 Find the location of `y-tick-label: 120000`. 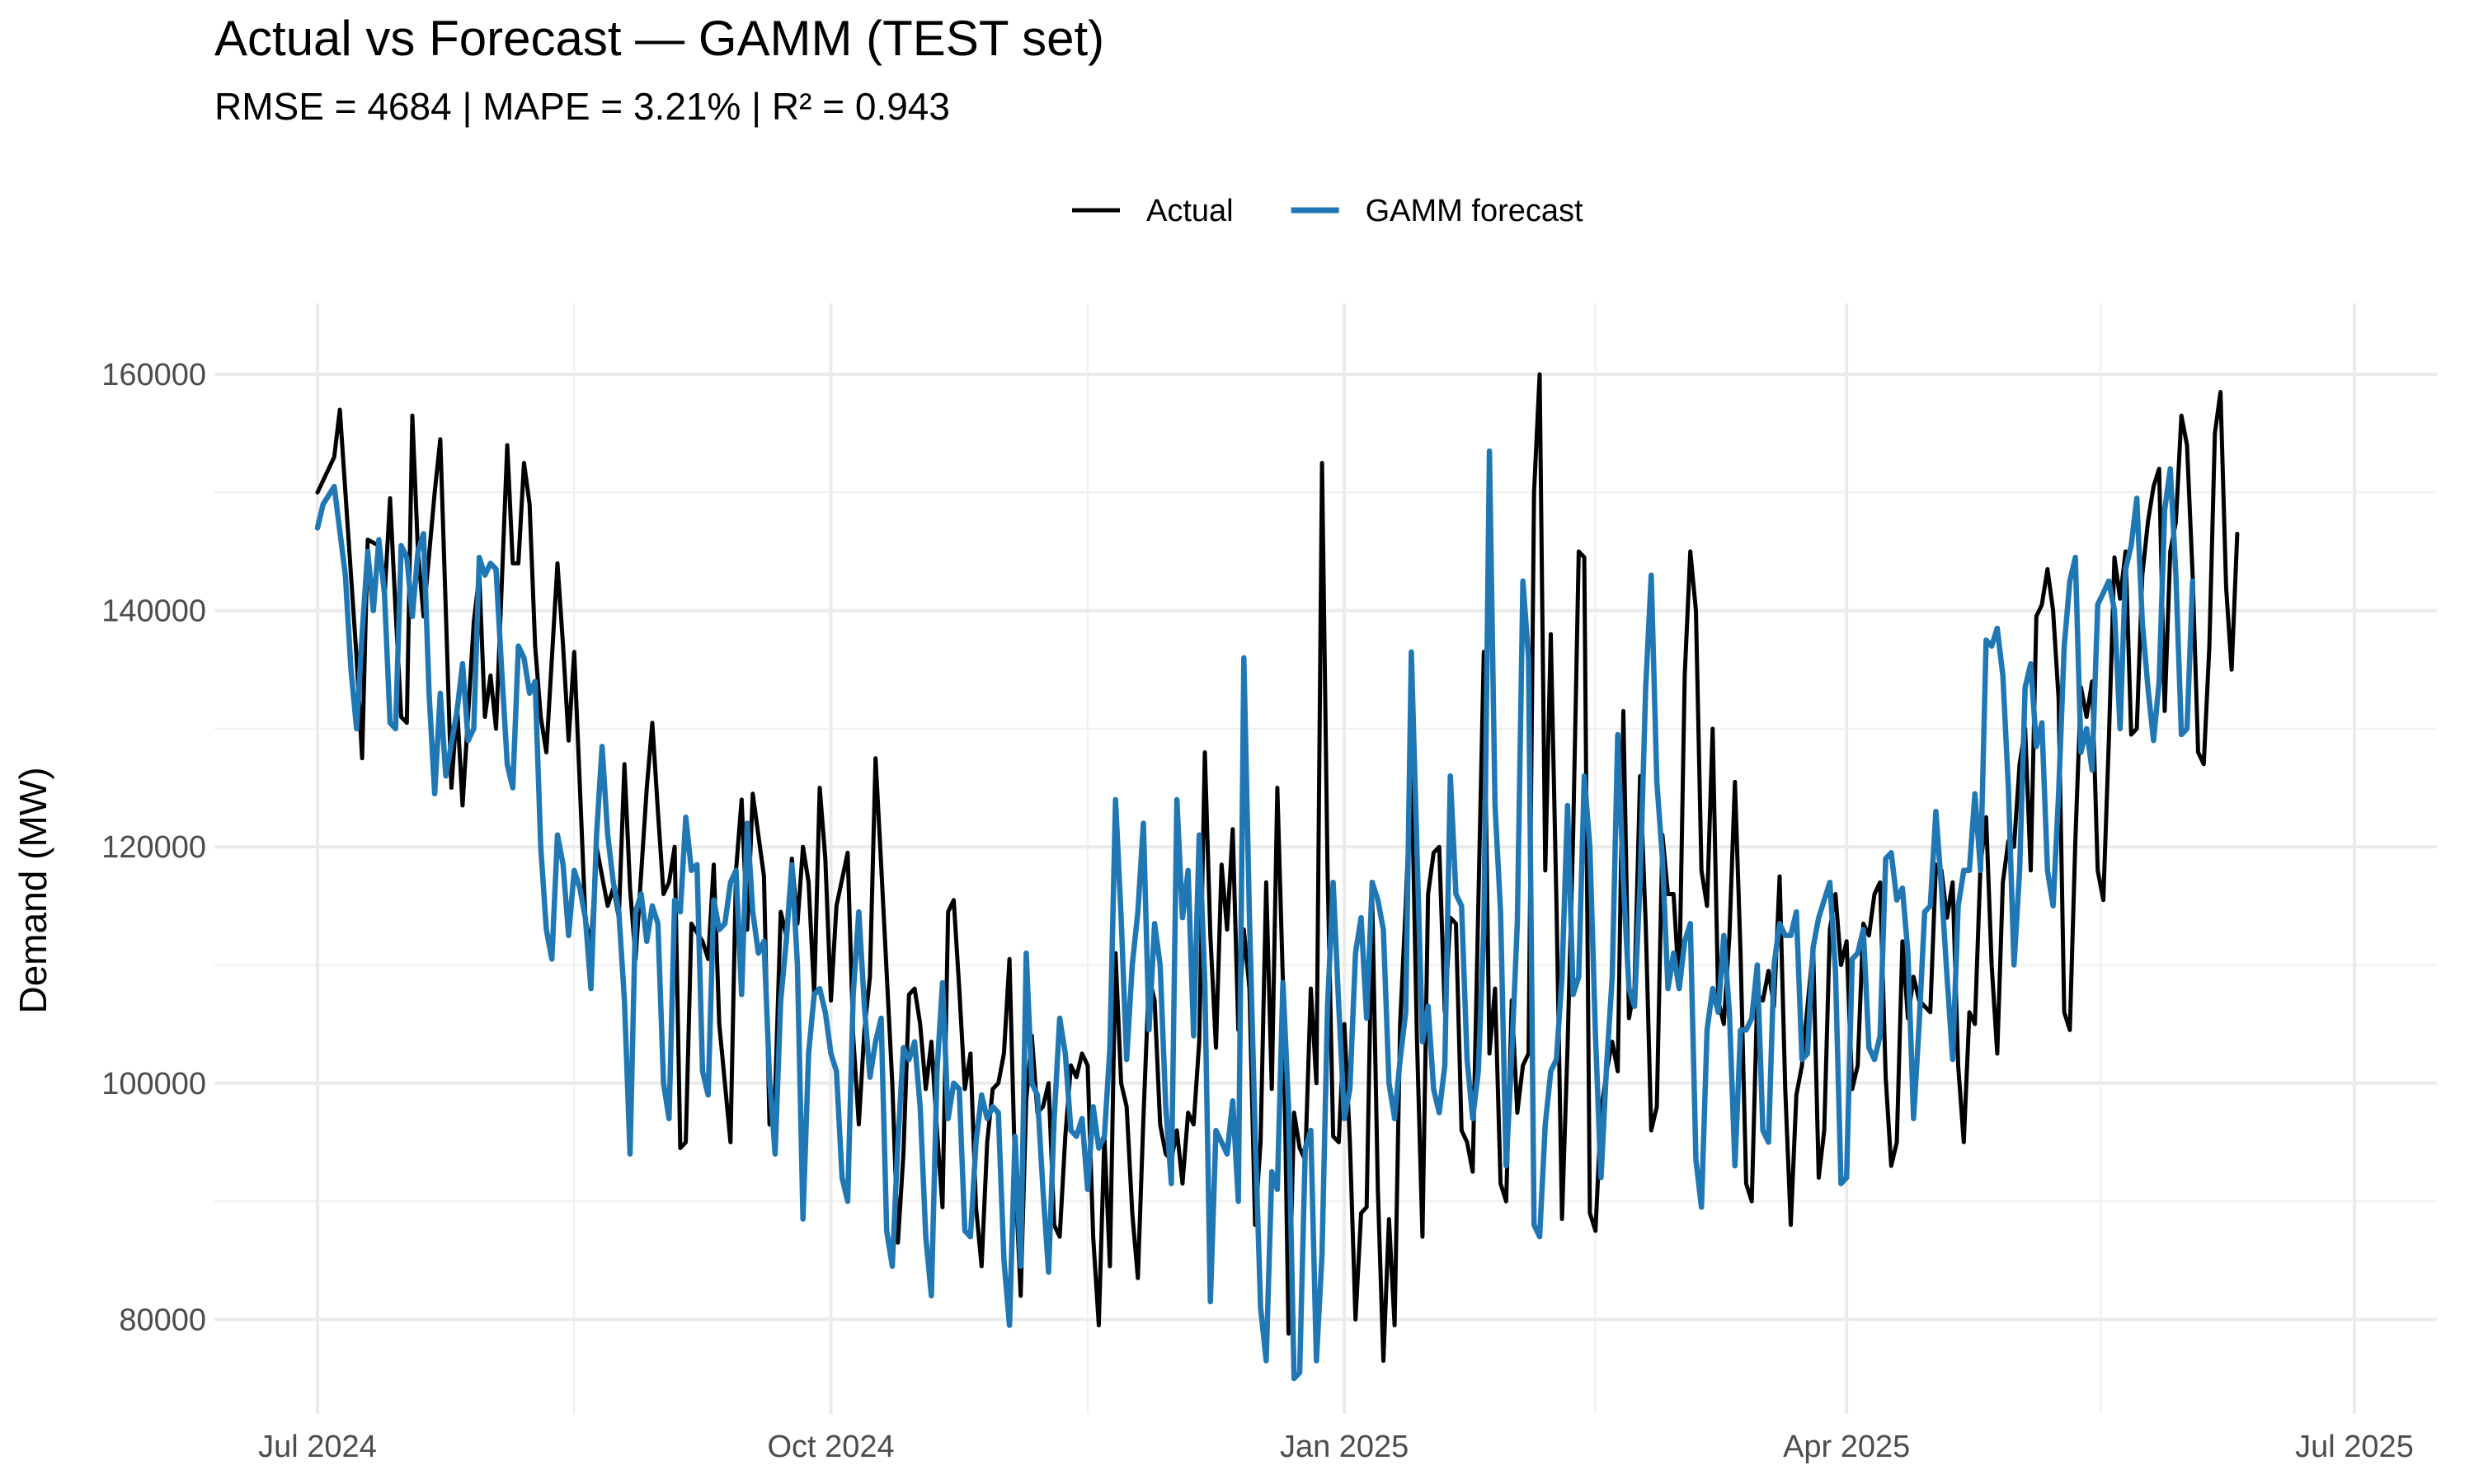

y-tick-label: 120000 is located at coordinates (153, 847).